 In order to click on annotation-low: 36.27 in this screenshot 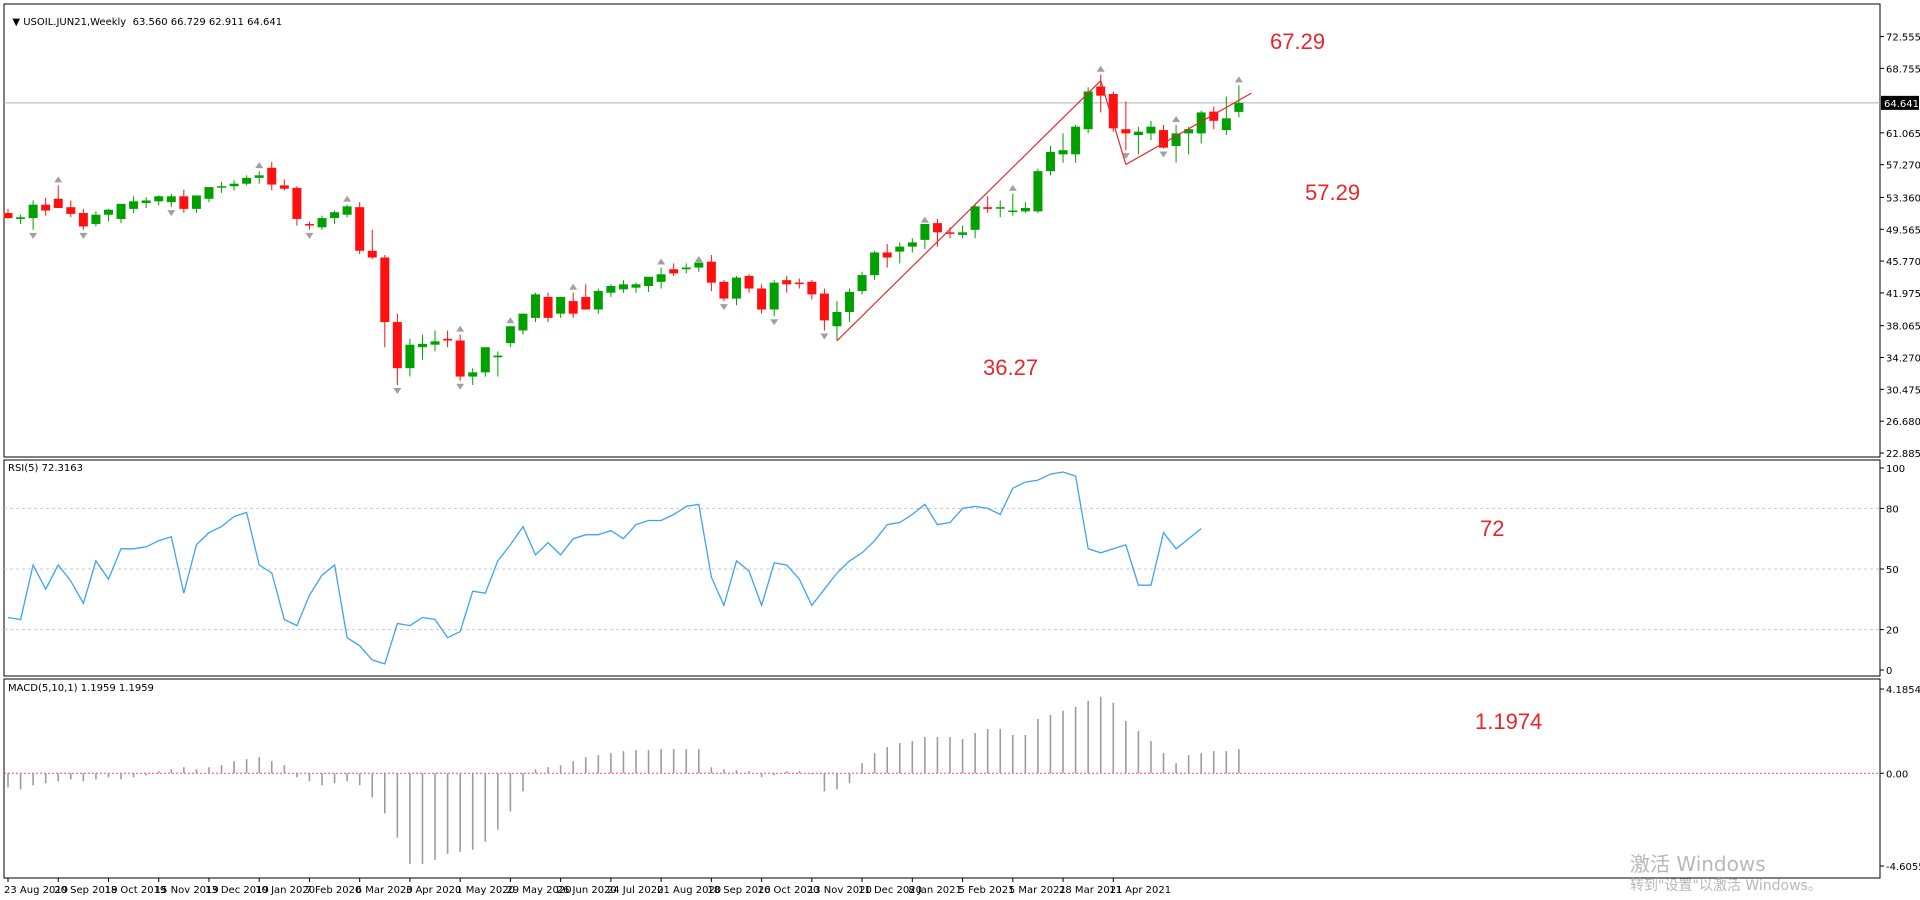, I will do `click(1011, 367)`.